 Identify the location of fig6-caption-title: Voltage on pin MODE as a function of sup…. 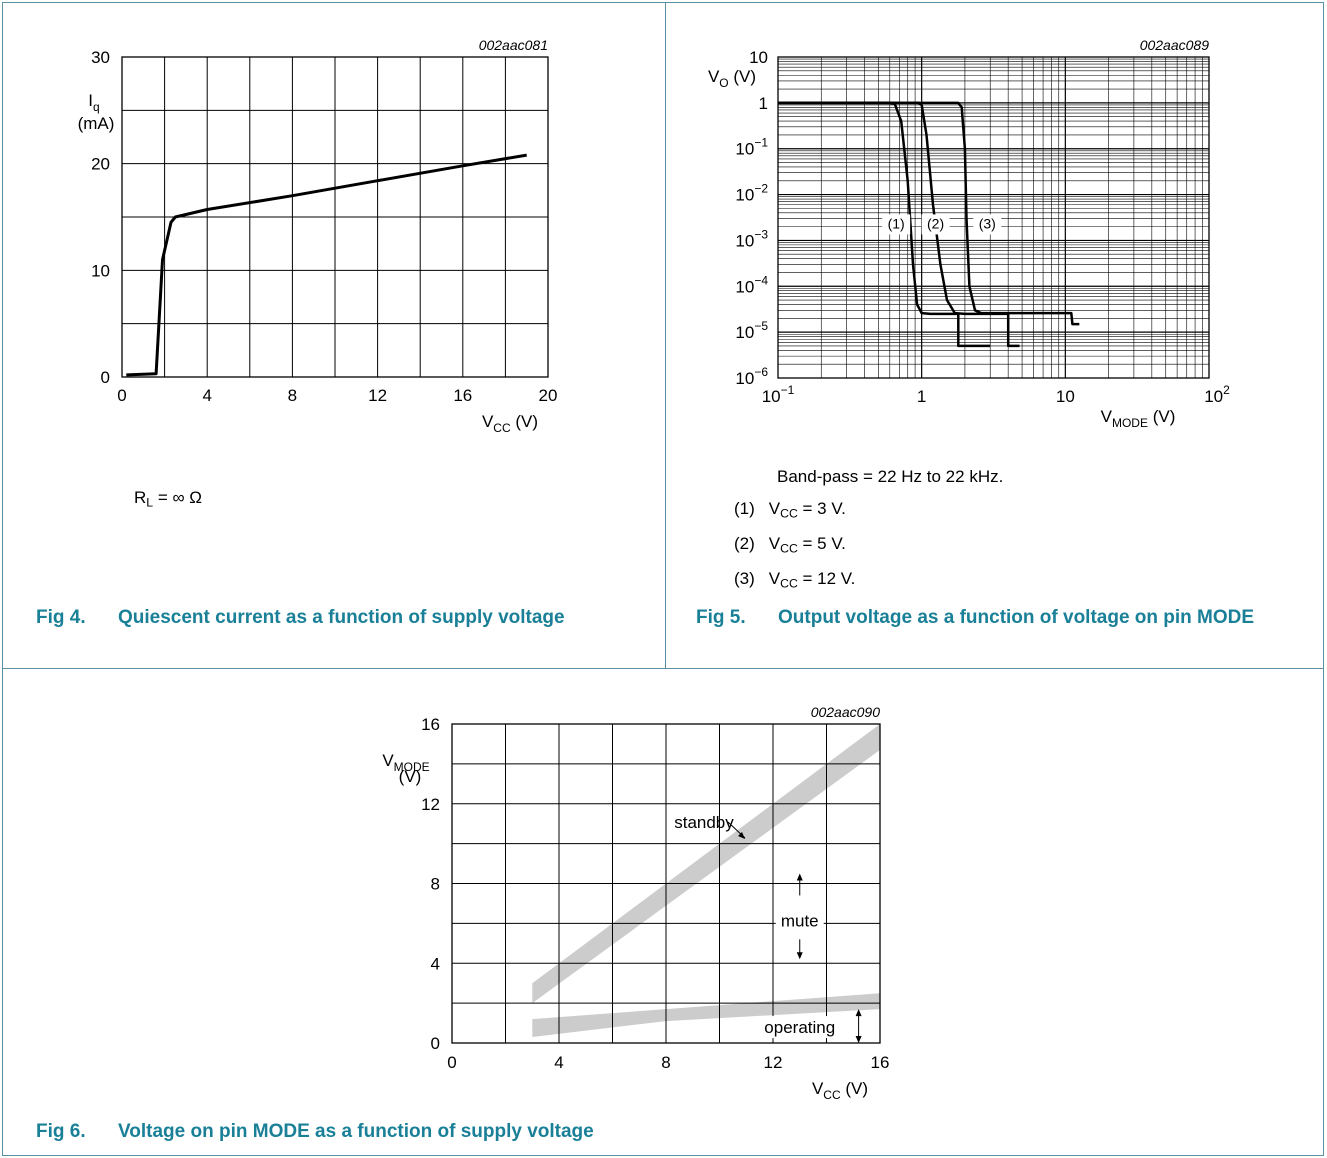
(518, 1132).